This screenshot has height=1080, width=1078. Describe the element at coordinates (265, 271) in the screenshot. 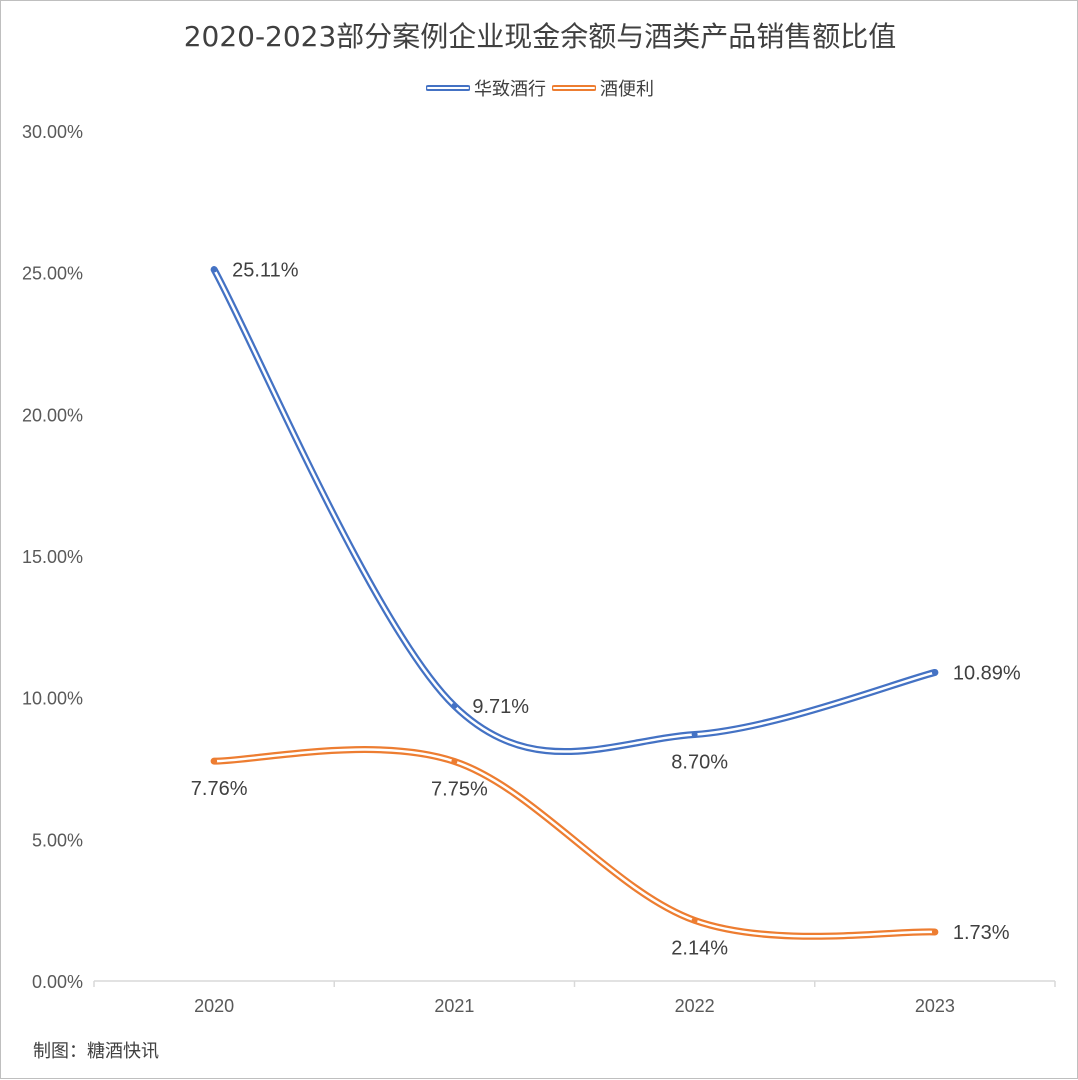

I see `data-label: 25.11%` at that location.